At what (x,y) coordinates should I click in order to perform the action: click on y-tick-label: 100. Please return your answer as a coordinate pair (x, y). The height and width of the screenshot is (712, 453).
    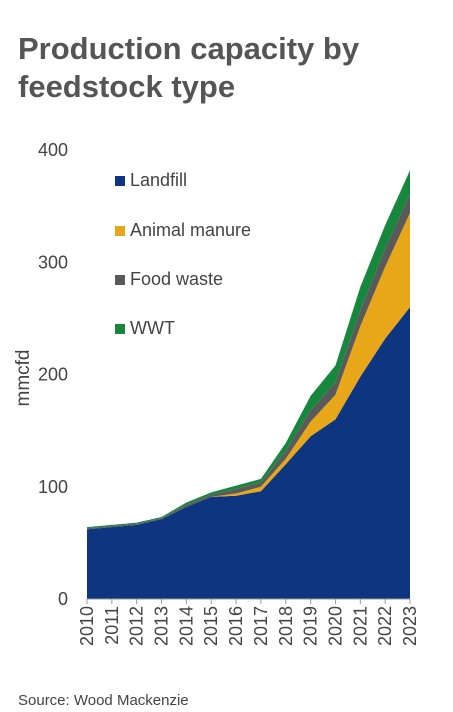
    Looking at the image, I should click on (53, 487).